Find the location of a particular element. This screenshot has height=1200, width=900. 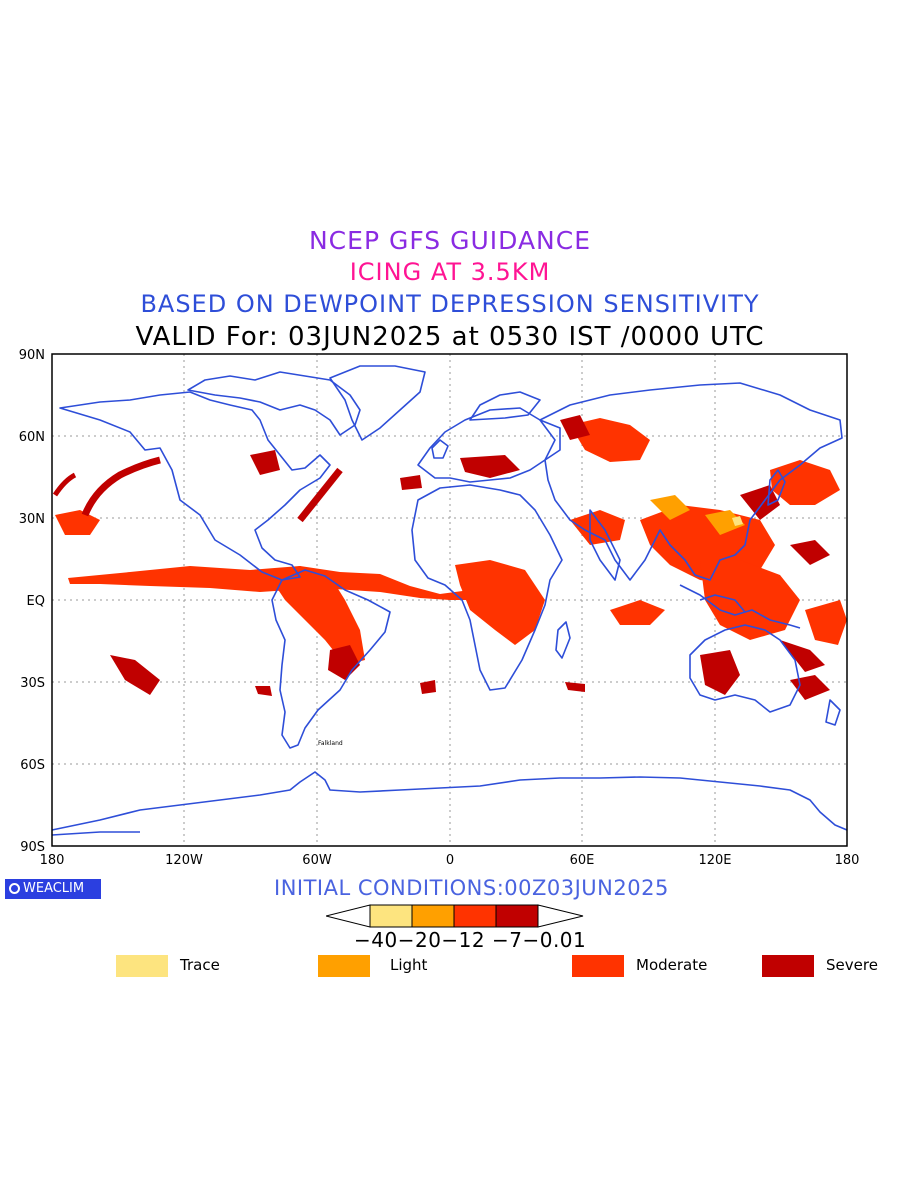

weaclim-logo: WEACLIM is located at coordinates (53, 889).